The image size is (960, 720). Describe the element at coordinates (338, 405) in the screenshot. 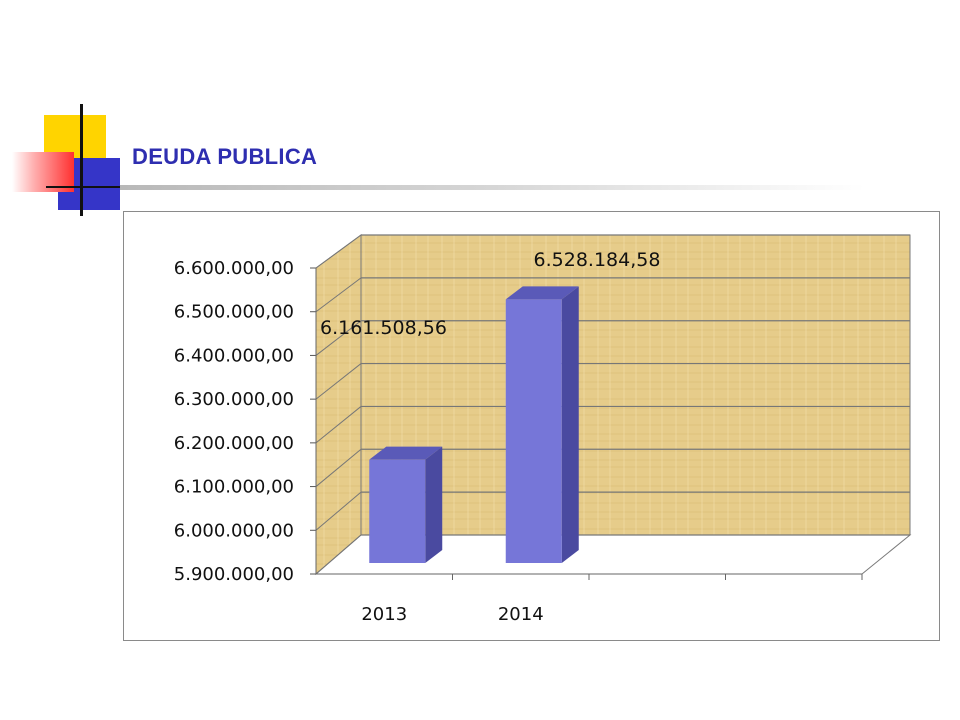

I see `side-wall` at that location.